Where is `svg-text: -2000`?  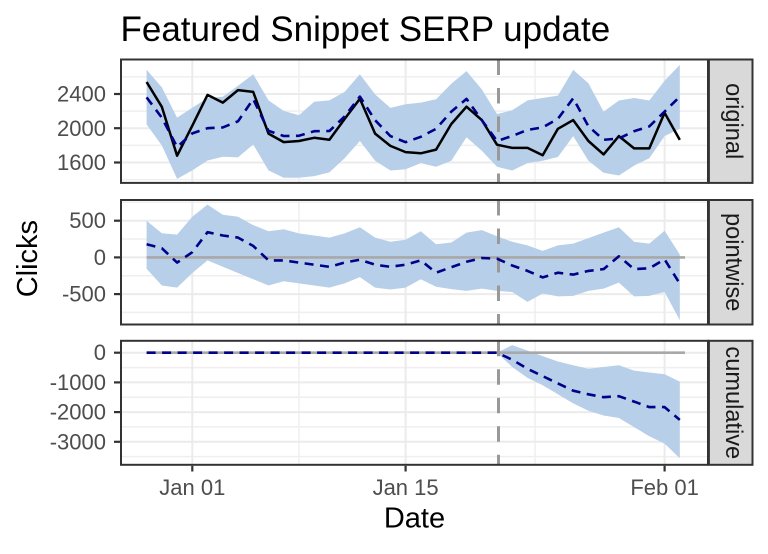
svg-text: -2000 is located at coordinates (78, 412).